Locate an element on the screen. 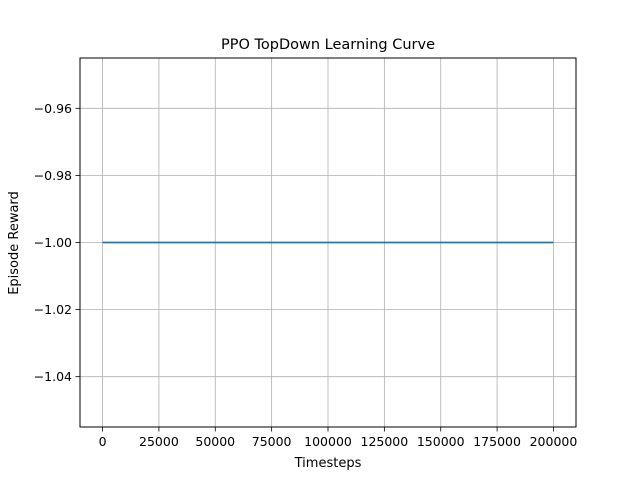 The height and width of the screenshot is (480, 640). x-tick-label: 50000 is located at coordinates (215, 441).